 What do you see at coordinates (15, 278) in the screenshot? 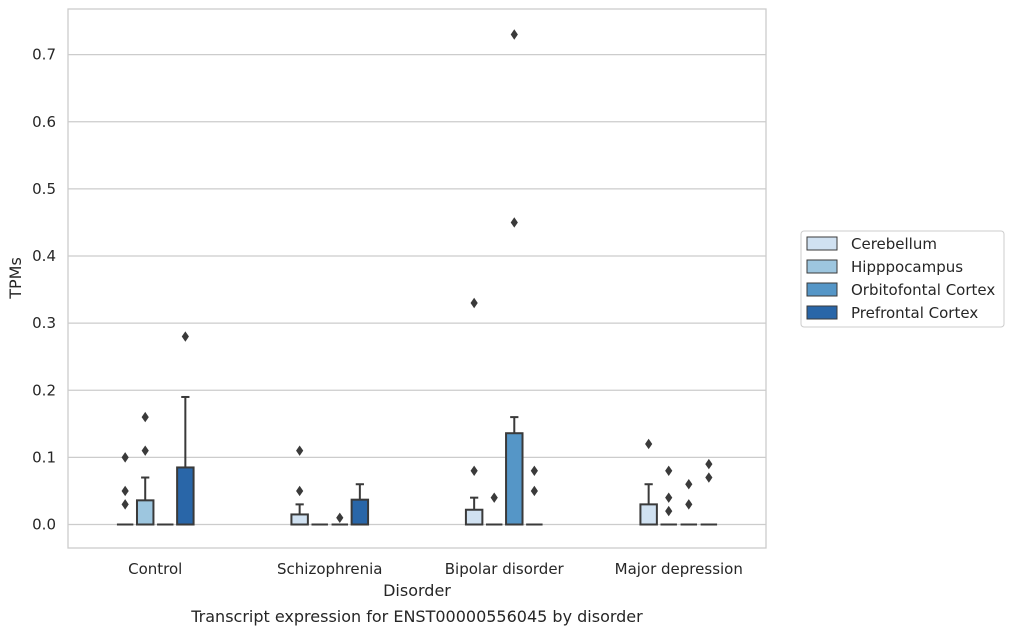
I see `y-axis-title: TPMs` at bounding box center [15, 278].